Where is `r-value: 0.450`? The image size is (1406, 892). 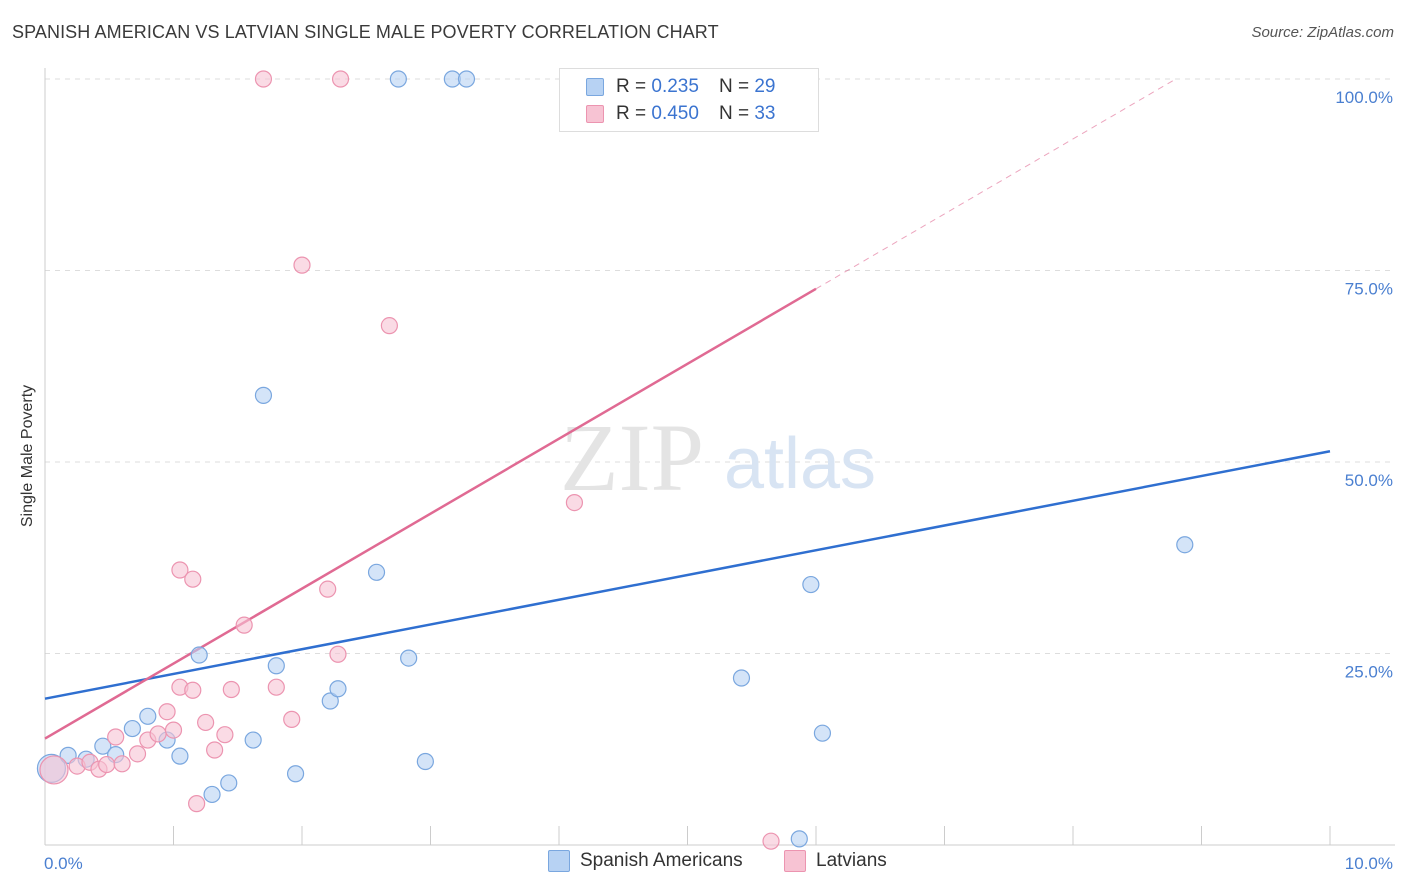 r-value: 0.450 is located at coordinates (675, 113).